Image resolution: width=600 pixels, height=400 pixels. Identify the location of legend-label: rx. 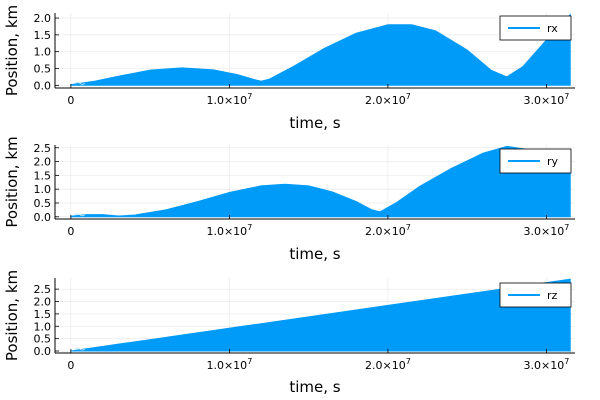
(552, 28).